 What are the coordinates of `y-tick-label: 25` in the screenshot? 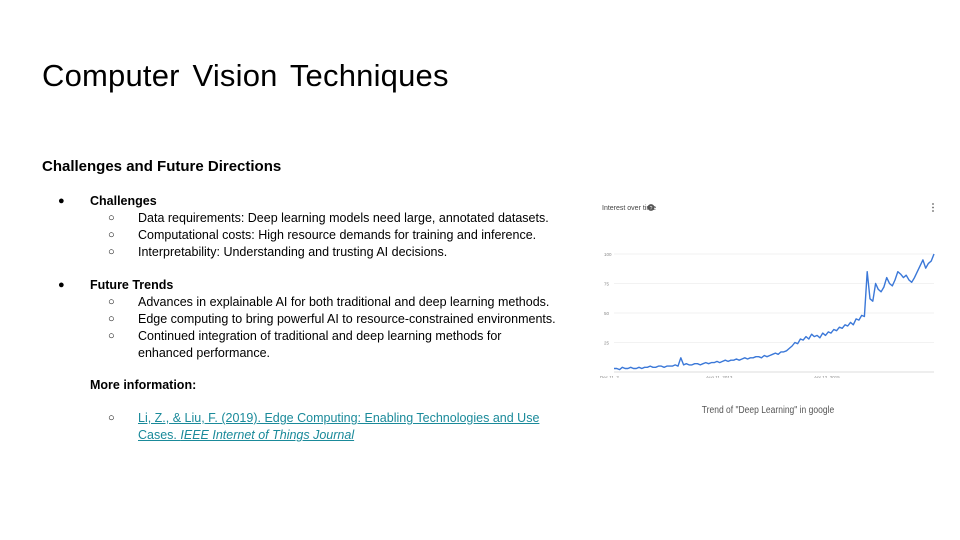 It's located at (607, 343).